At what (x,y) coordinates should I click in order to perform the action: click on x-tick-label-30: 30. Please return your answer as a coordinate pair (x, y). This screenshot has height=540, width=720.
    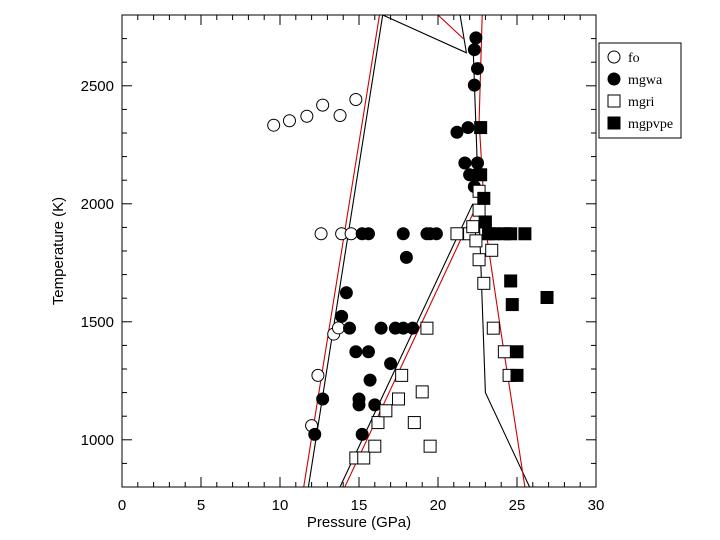
    Looking at the image, I should click on (596, 505).